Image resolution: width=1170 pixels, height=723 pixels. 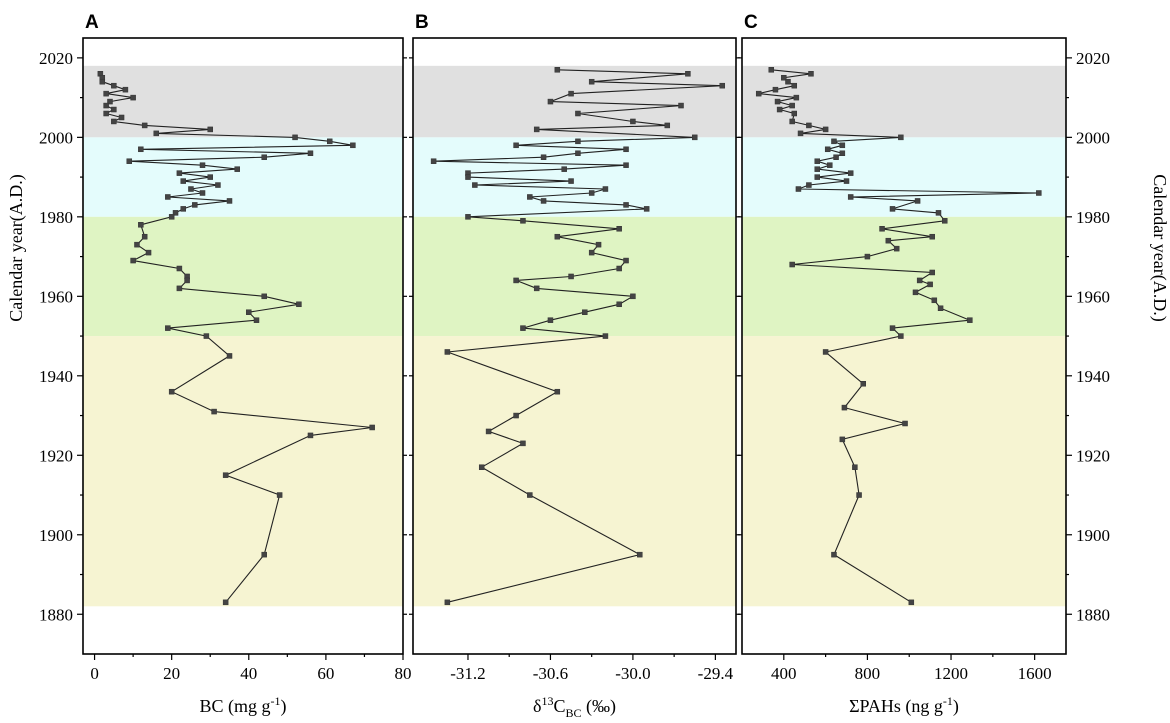 What do you see at coordinates (547, 701) in the screenshot?
I see `x-axis-title-part: 13` at bounding box center [547, 701].